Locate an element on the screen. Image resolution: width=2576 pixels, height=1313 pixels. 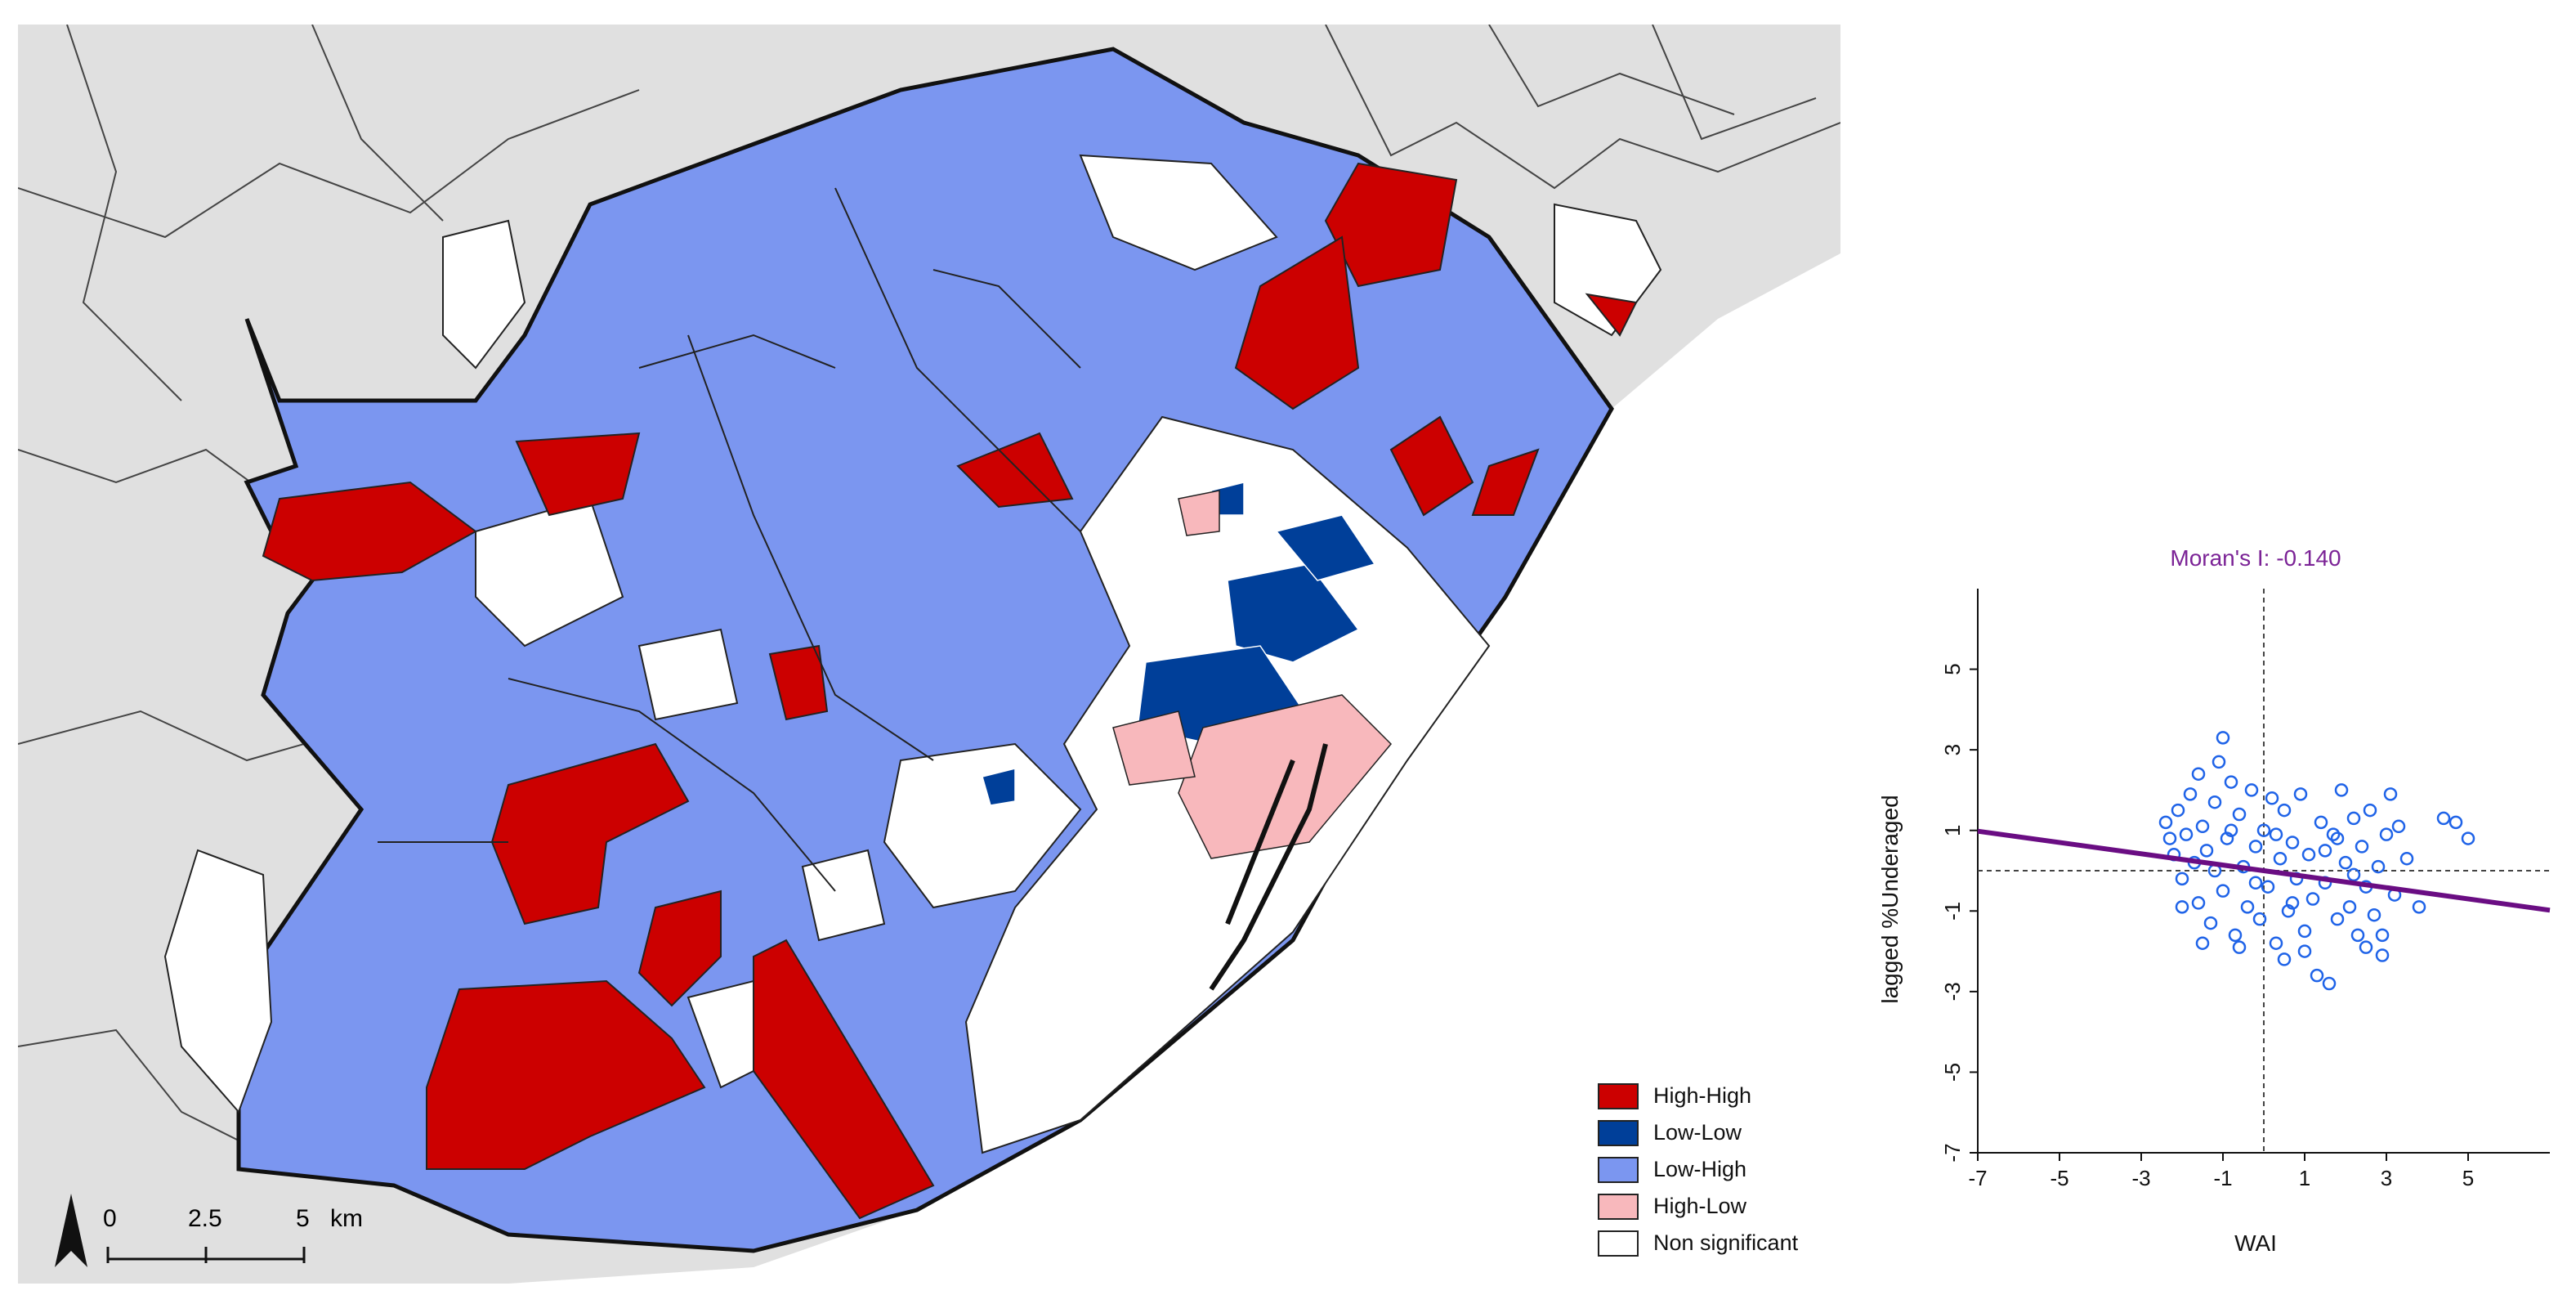
legend-label: High-High is located at coordinates (1702, 1095).